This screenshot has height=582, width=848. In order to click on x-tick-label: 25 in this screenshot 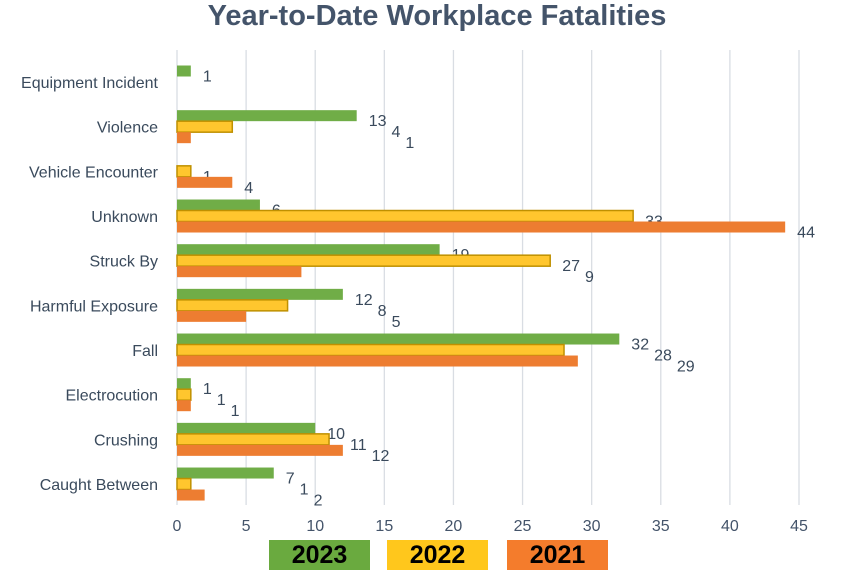, I will do `click(523, 526)`.